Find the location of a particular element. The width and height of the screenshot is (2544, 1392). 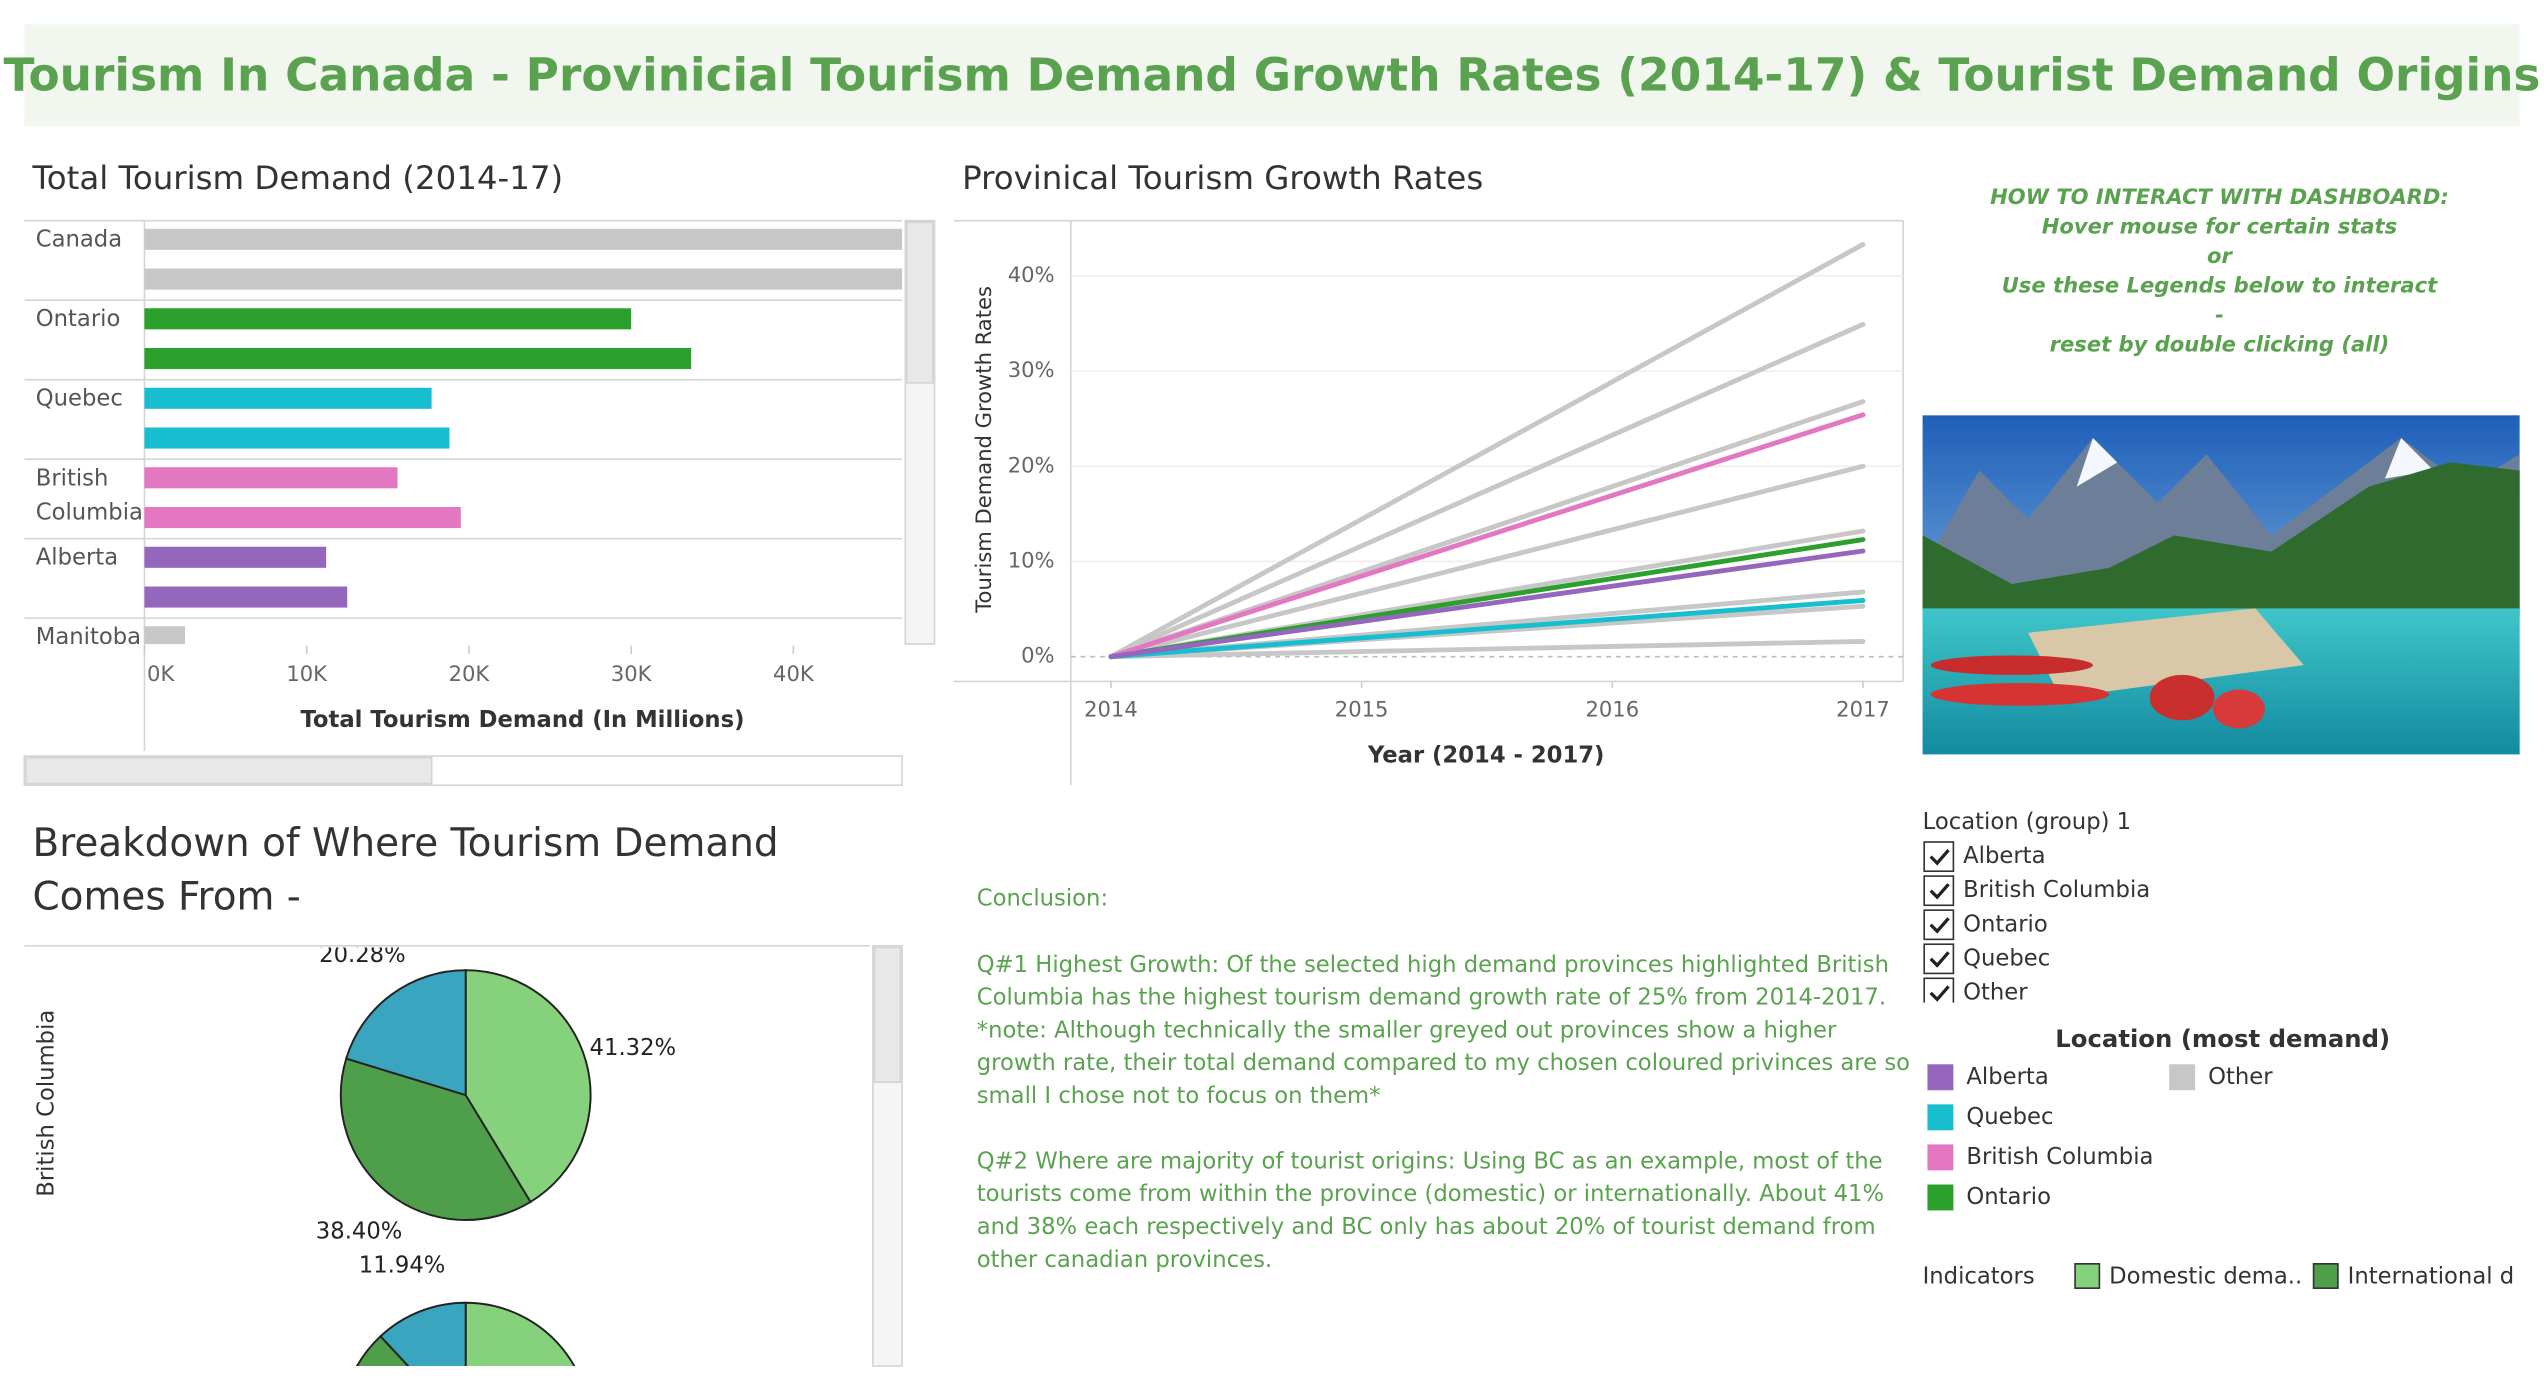

x-axis-label: Total Tourism Demand (In Millions) is located at coordinates (522, 720).